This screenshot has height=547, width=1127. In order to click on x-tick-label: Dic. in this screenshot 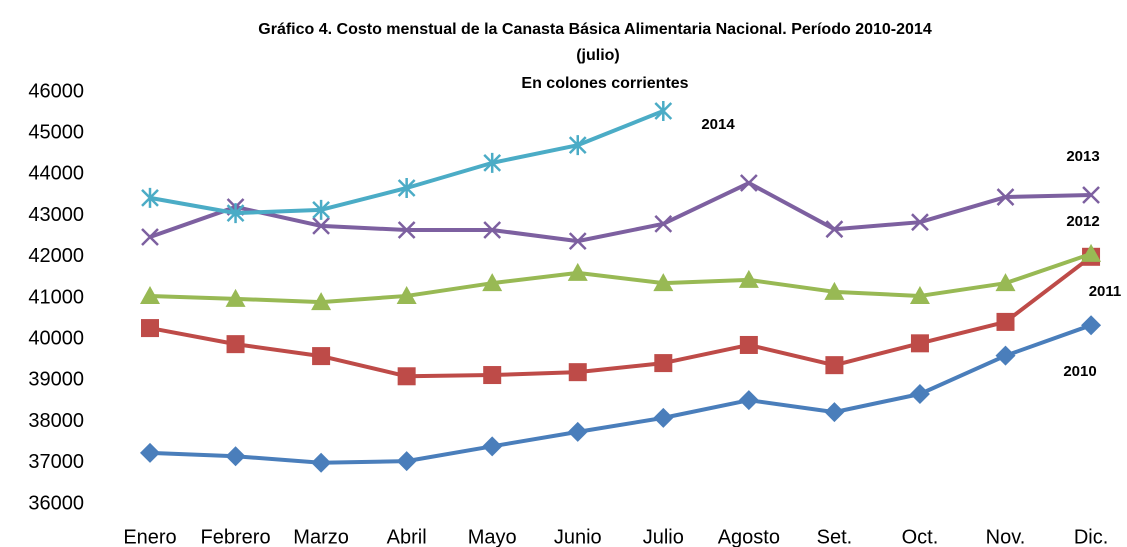, I will do `click(1091, 536)`.